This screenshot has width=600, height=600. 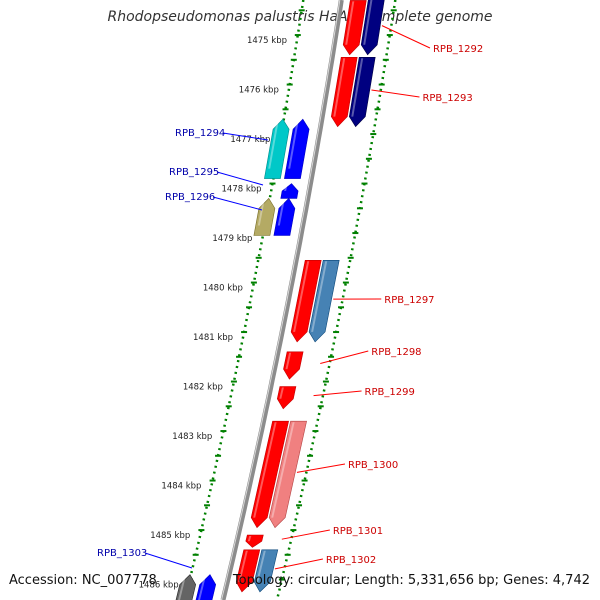 What do you see at coordinates (200, 133) in the screenshot?
I see `label-rpb_1294: RPB_1294` at bounding box center [200, 133].